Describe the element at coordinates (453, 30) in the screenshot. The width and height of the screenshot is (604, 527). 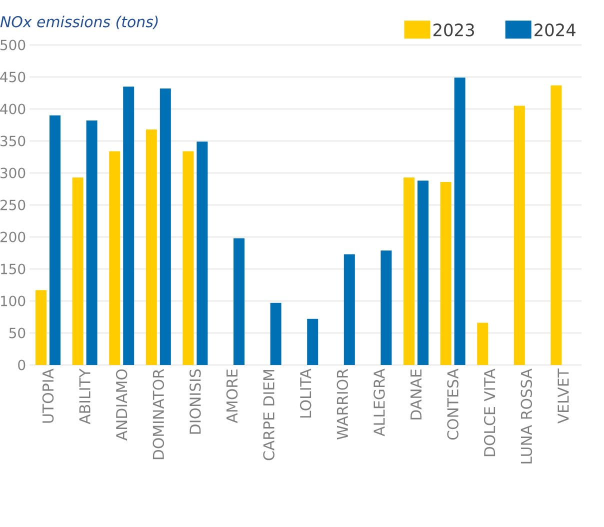
I see `legend-label: 2023` at that location.